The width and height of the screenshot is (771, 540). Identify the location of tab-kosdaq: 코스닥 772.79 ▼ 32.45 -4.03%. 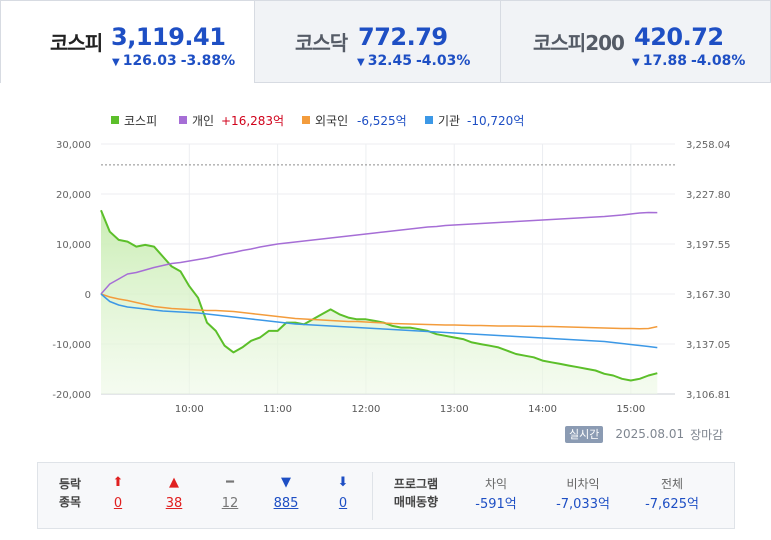
(378, 41).